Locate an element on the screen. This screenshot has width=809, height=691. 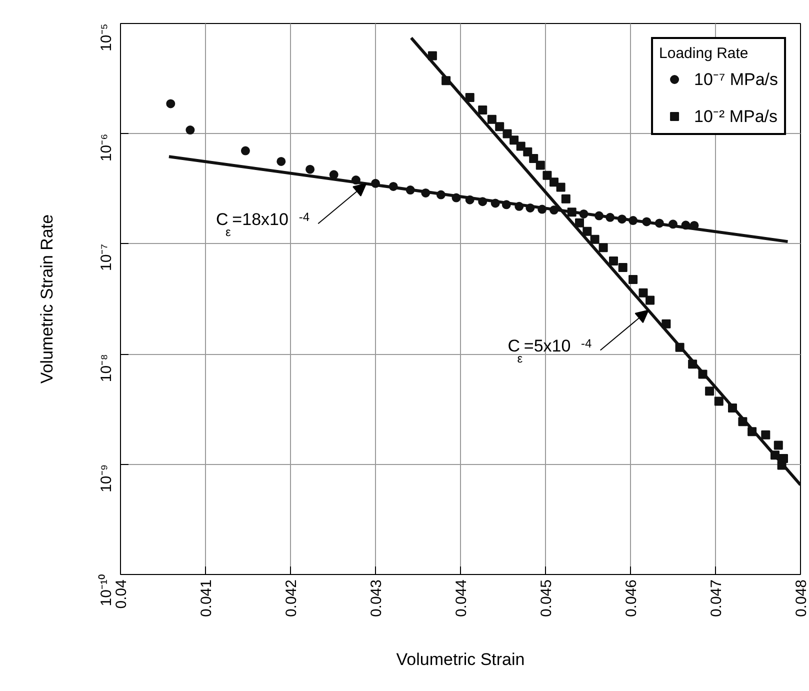
x-tick-label: 0.042 is located at coordinates (291, 598).